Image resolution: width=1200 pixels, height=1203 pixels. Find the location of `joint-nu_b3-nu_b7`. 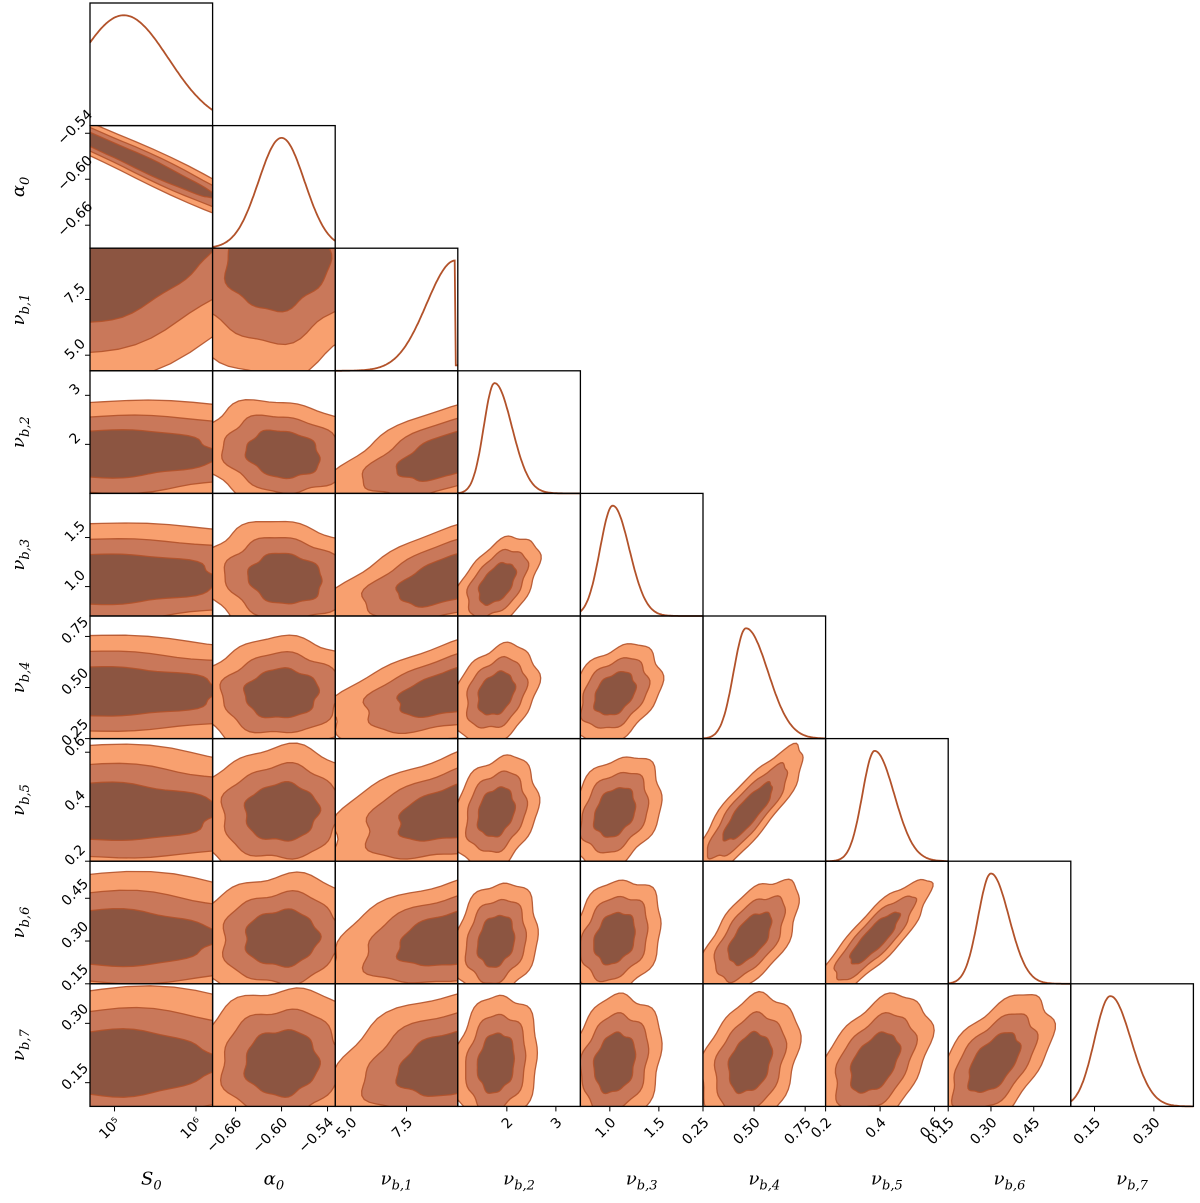

joint-nu_b3-nu_b7 is located at coordinates (641, 1045).